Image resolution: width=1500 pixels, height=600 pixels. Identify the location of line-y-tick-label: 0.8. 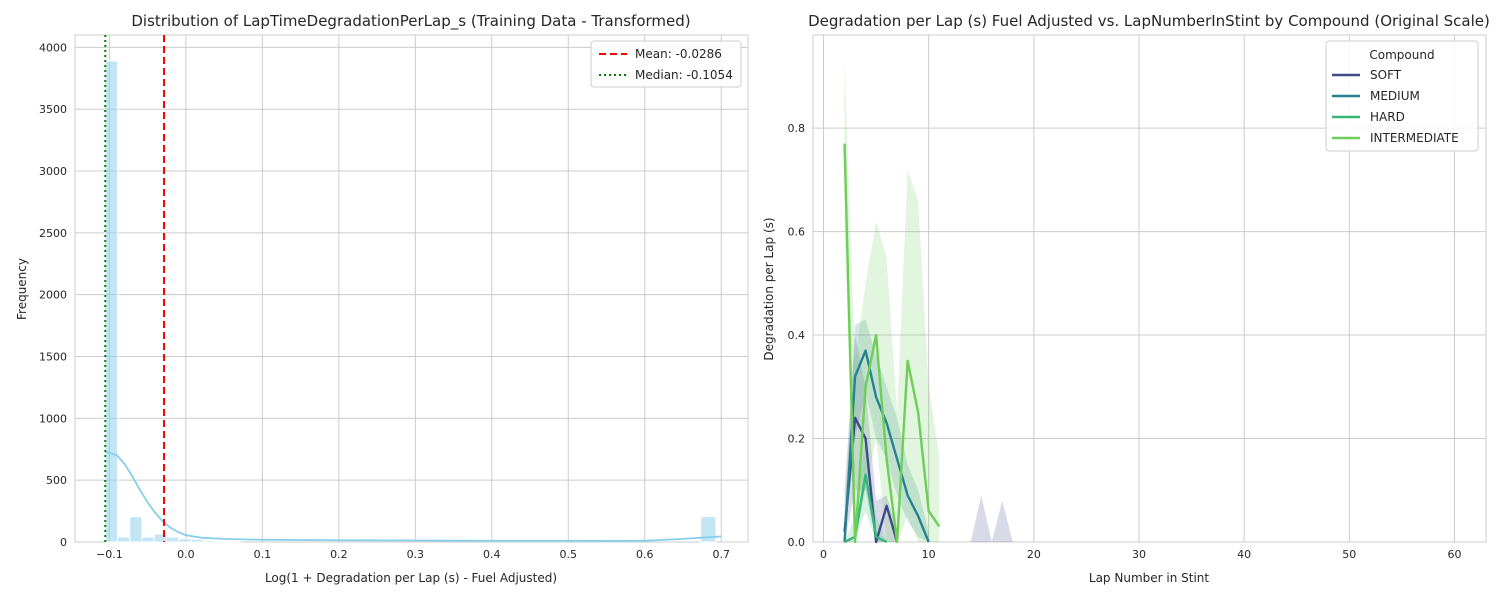
(797, 128).